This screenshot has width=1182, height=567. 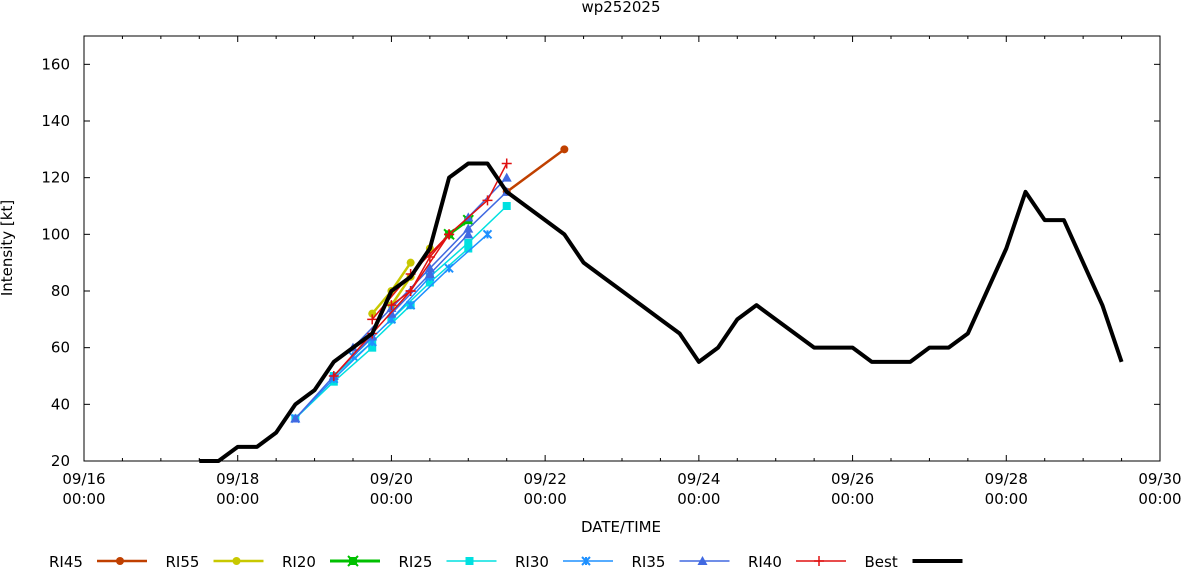 I want to click on legend-label: RI40, so click(x=765, y=560).